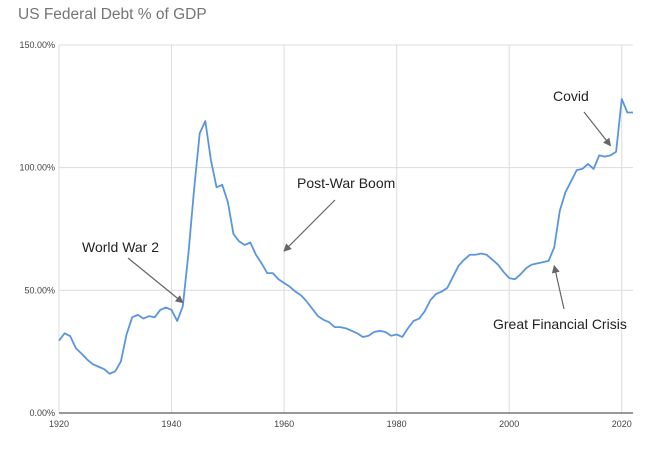 The image size is (656, 451). What do you see at coordinates (120, 247) in the screenshot?
I see `annotation-label: World War 2` at bounding box center [120, 247].